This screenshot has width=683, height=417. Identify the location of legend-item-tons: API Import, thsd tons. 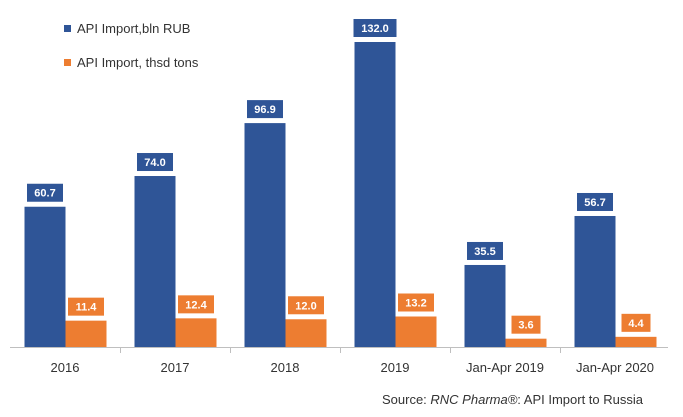
(131, 62).